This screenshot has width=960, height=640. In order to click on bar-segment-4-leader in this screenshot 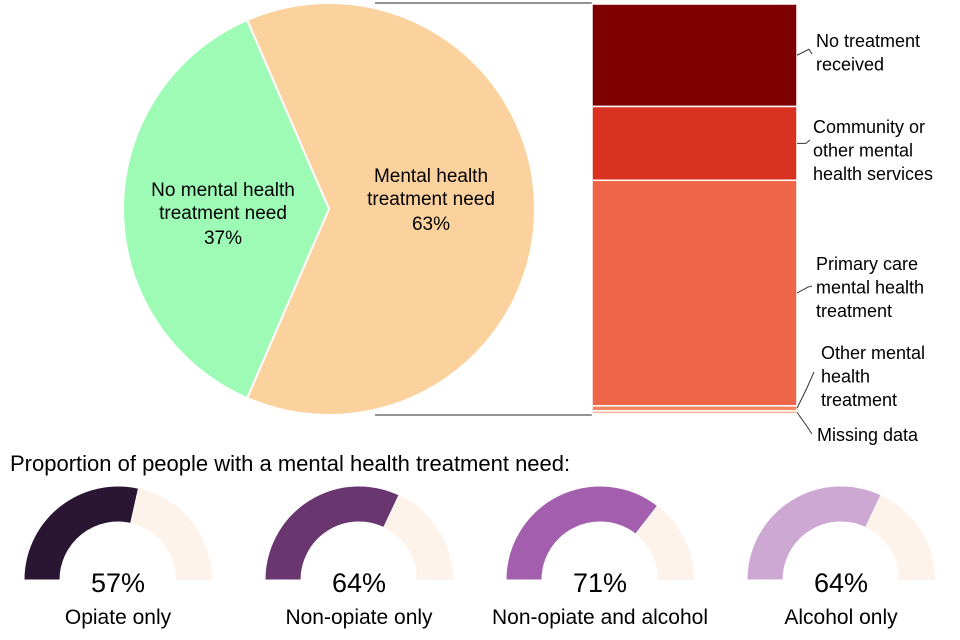, I will do `click(804, 423)`.